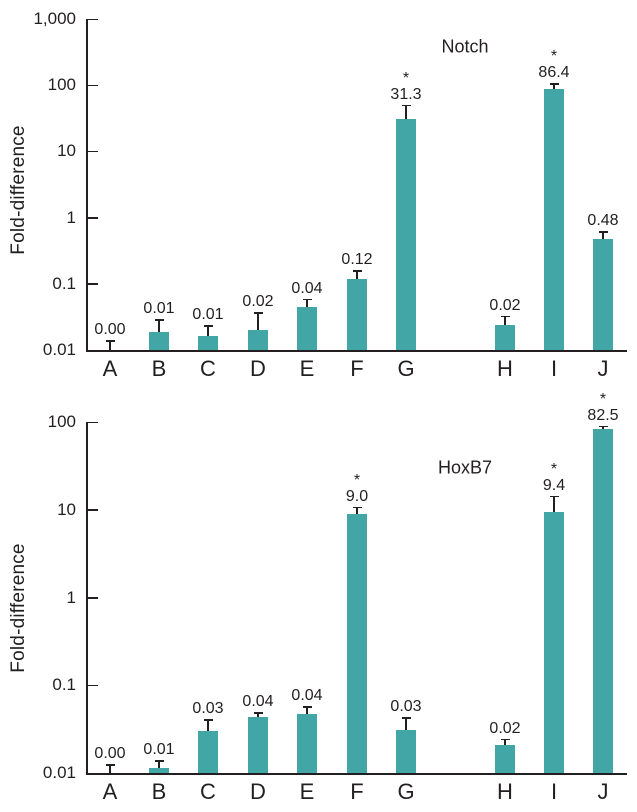 This screenshot has width=637, height=812. Describe the element at coordinates (258, 791) in the screenshot. I see `x-category-label: D` at that location.